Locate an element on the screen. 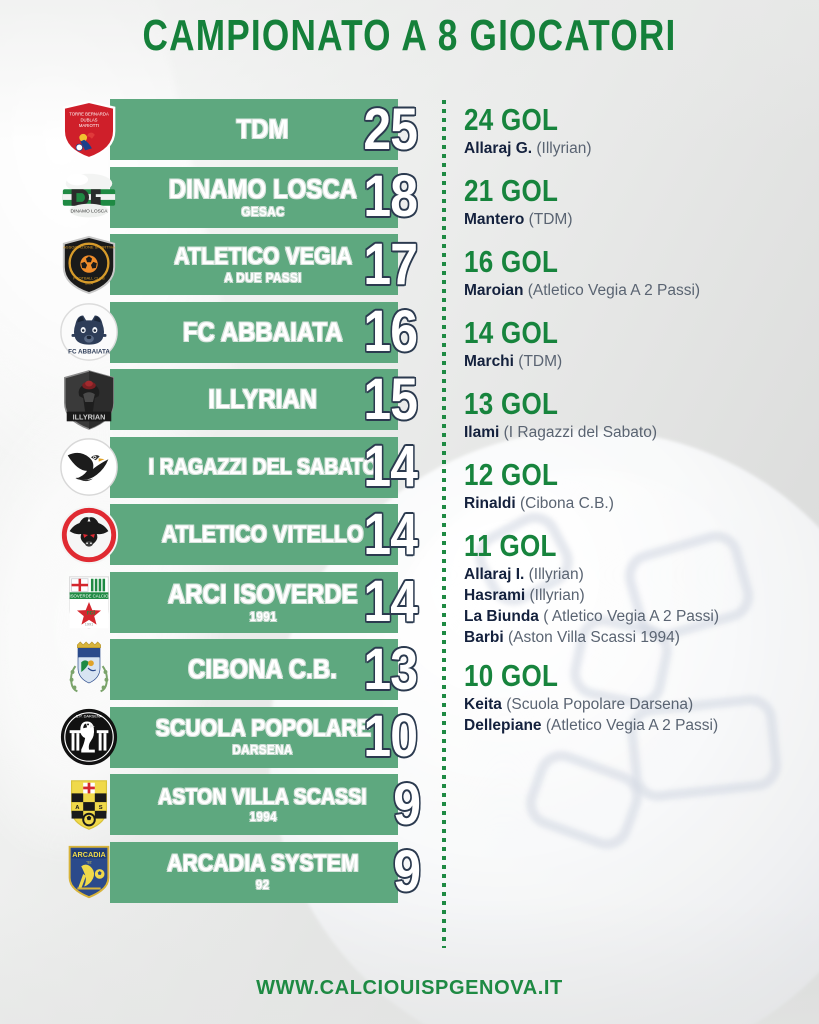 The image size is (819, 1024). scorer-team: (Scuola Popolare Darsena) is located at coordinates (600, 704).